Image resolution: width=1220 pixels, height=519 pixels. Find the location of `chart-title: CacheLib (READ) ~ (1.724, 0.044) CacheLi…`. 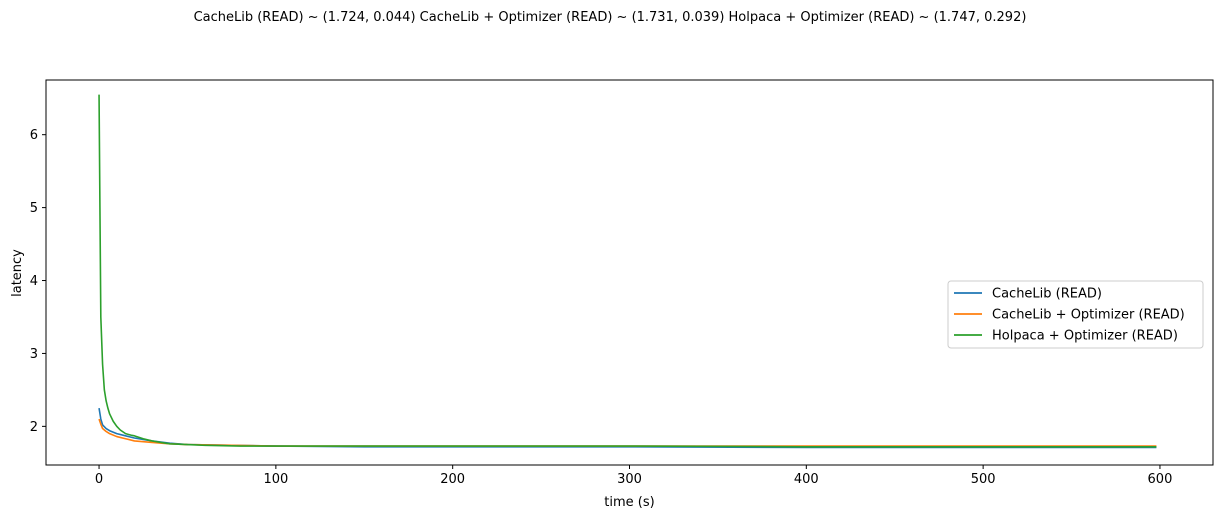

chart-title: CacheLib (READ) ~ (1.724, 0.044) CacheLi… is located at coordinates (610, 17).